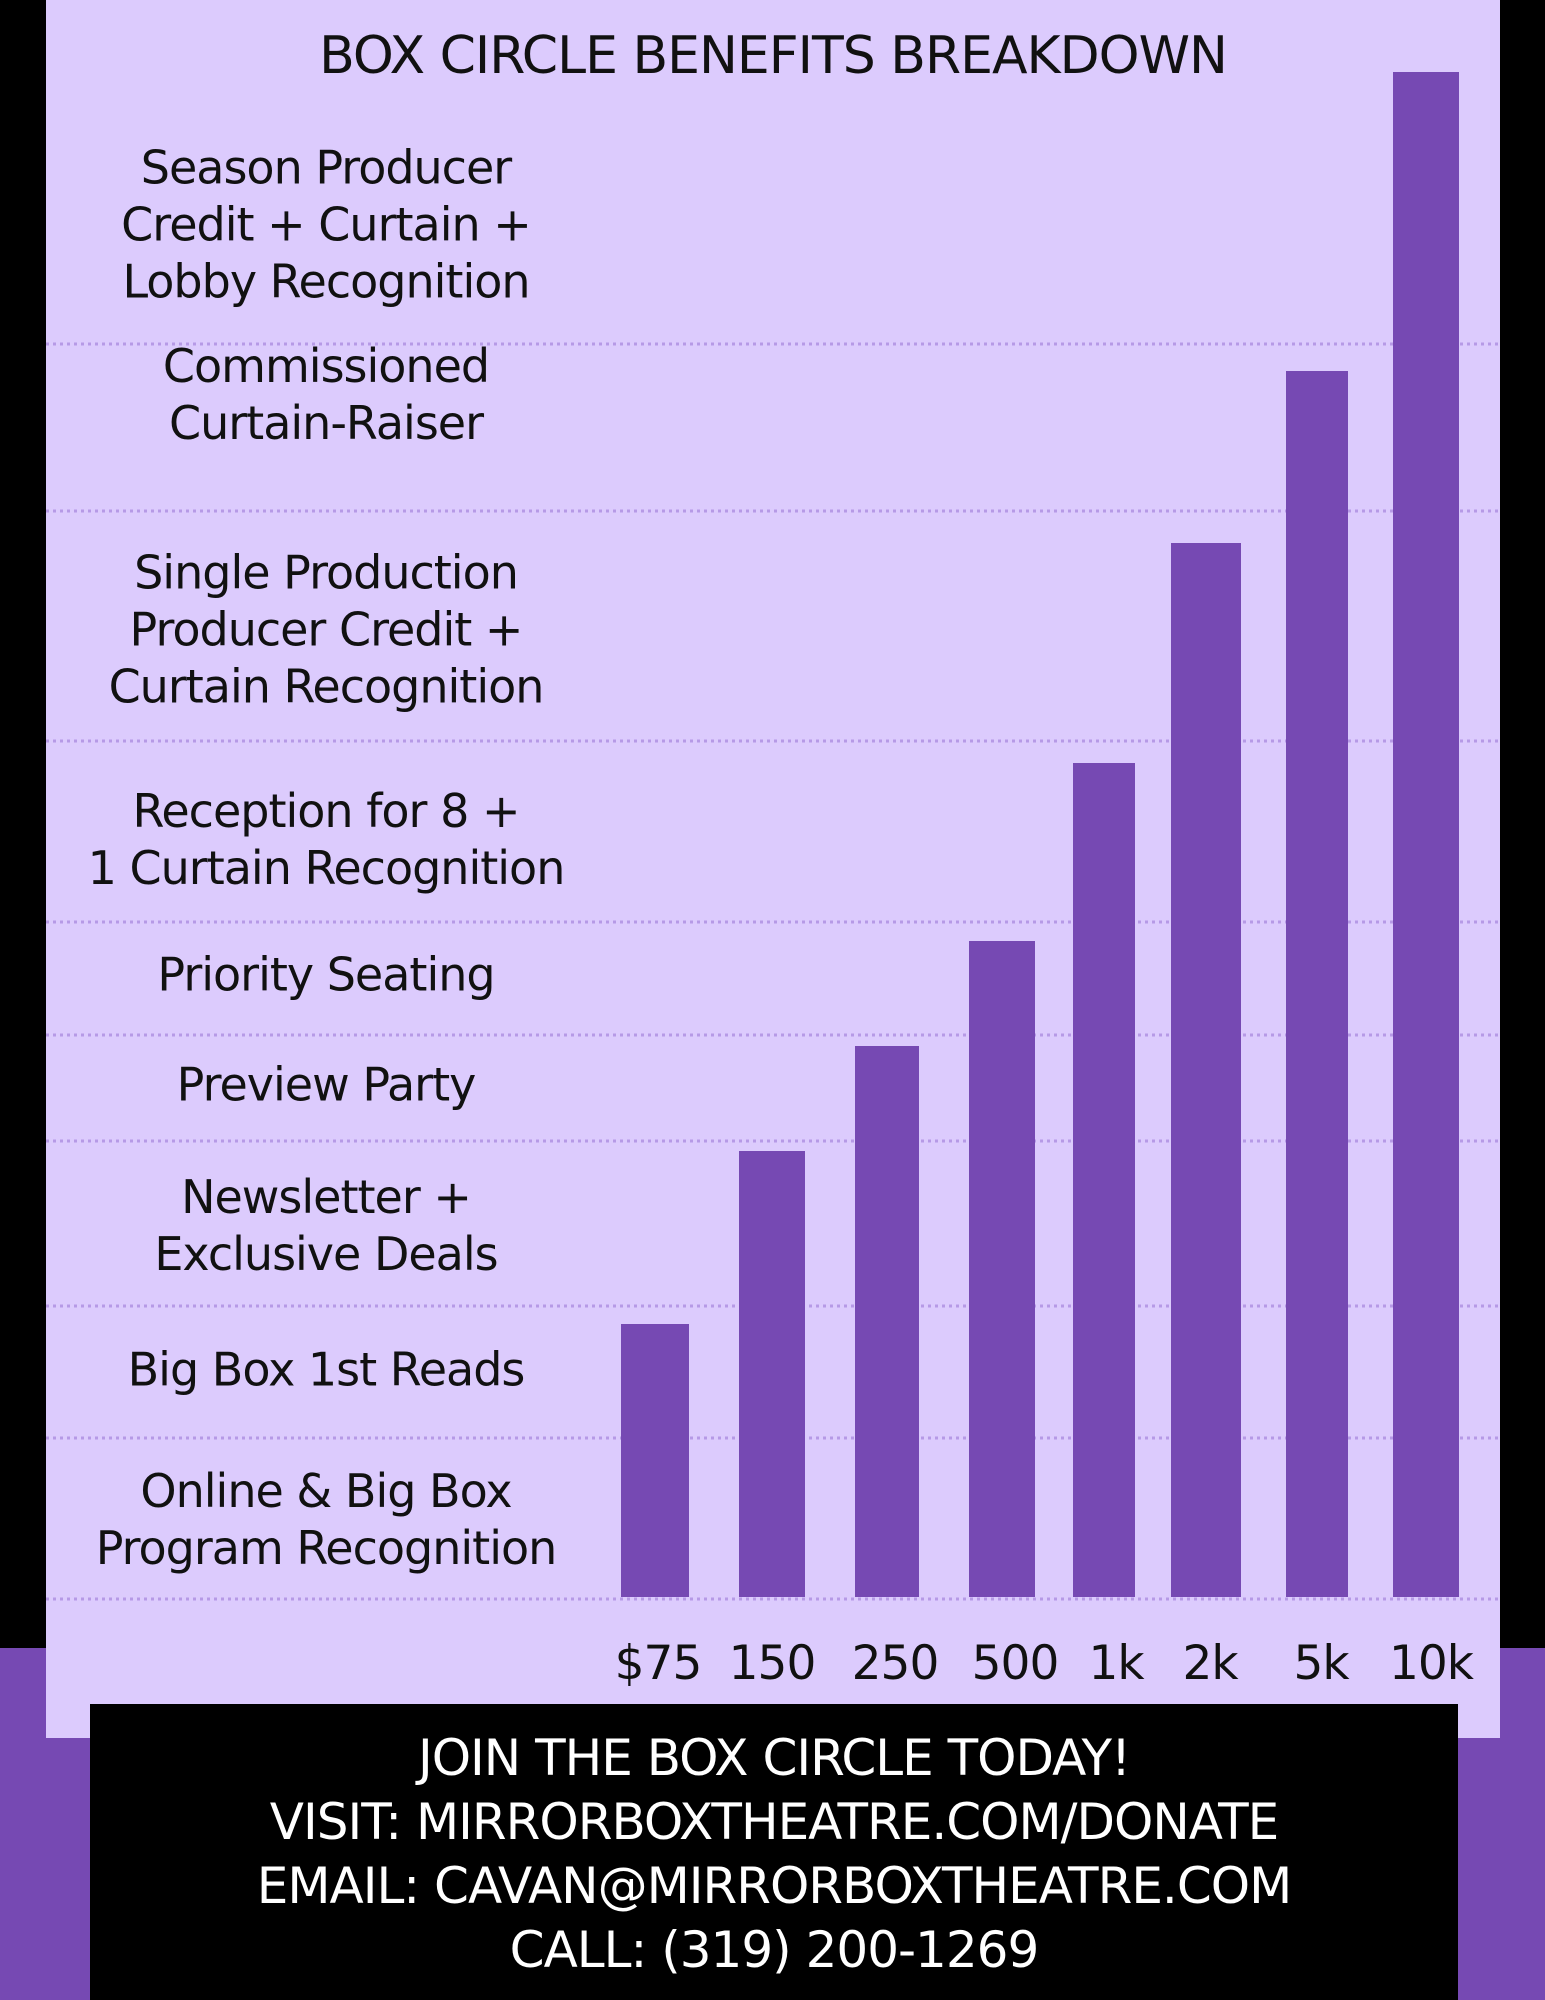 This screenshot has height=2000, width=1545. Describe the element at coordinates (895, 1663) in the screenshot. I see `x-tick-label: 250` at that location.